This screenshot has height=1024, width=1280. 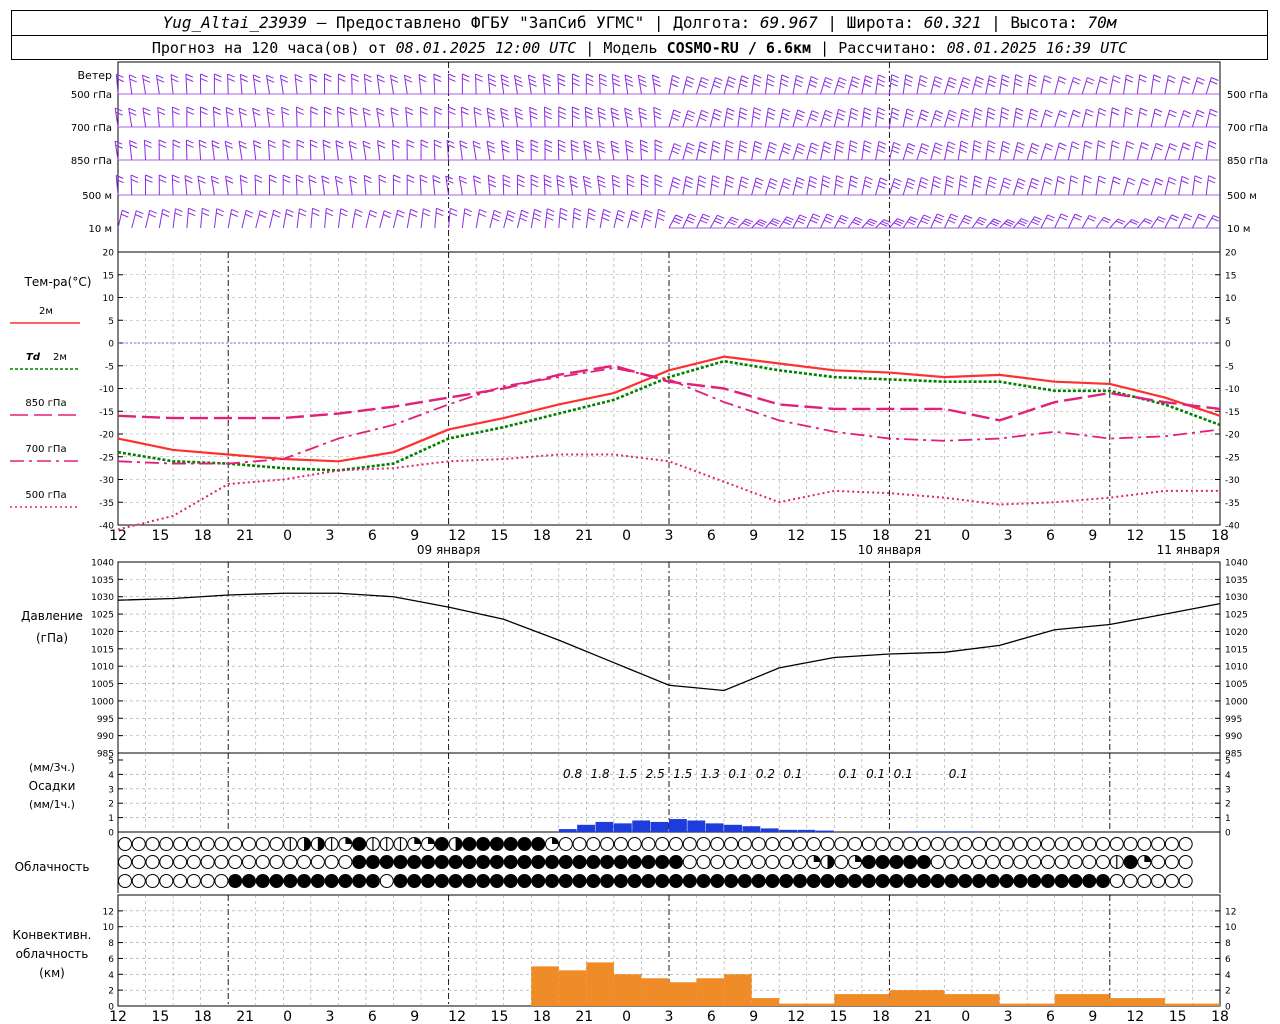 What do you see at coordinates (1236, 702) in the screenshot?
I see `pressure-y-tick-label-right: 1000` at bounding box center [1236, 702].